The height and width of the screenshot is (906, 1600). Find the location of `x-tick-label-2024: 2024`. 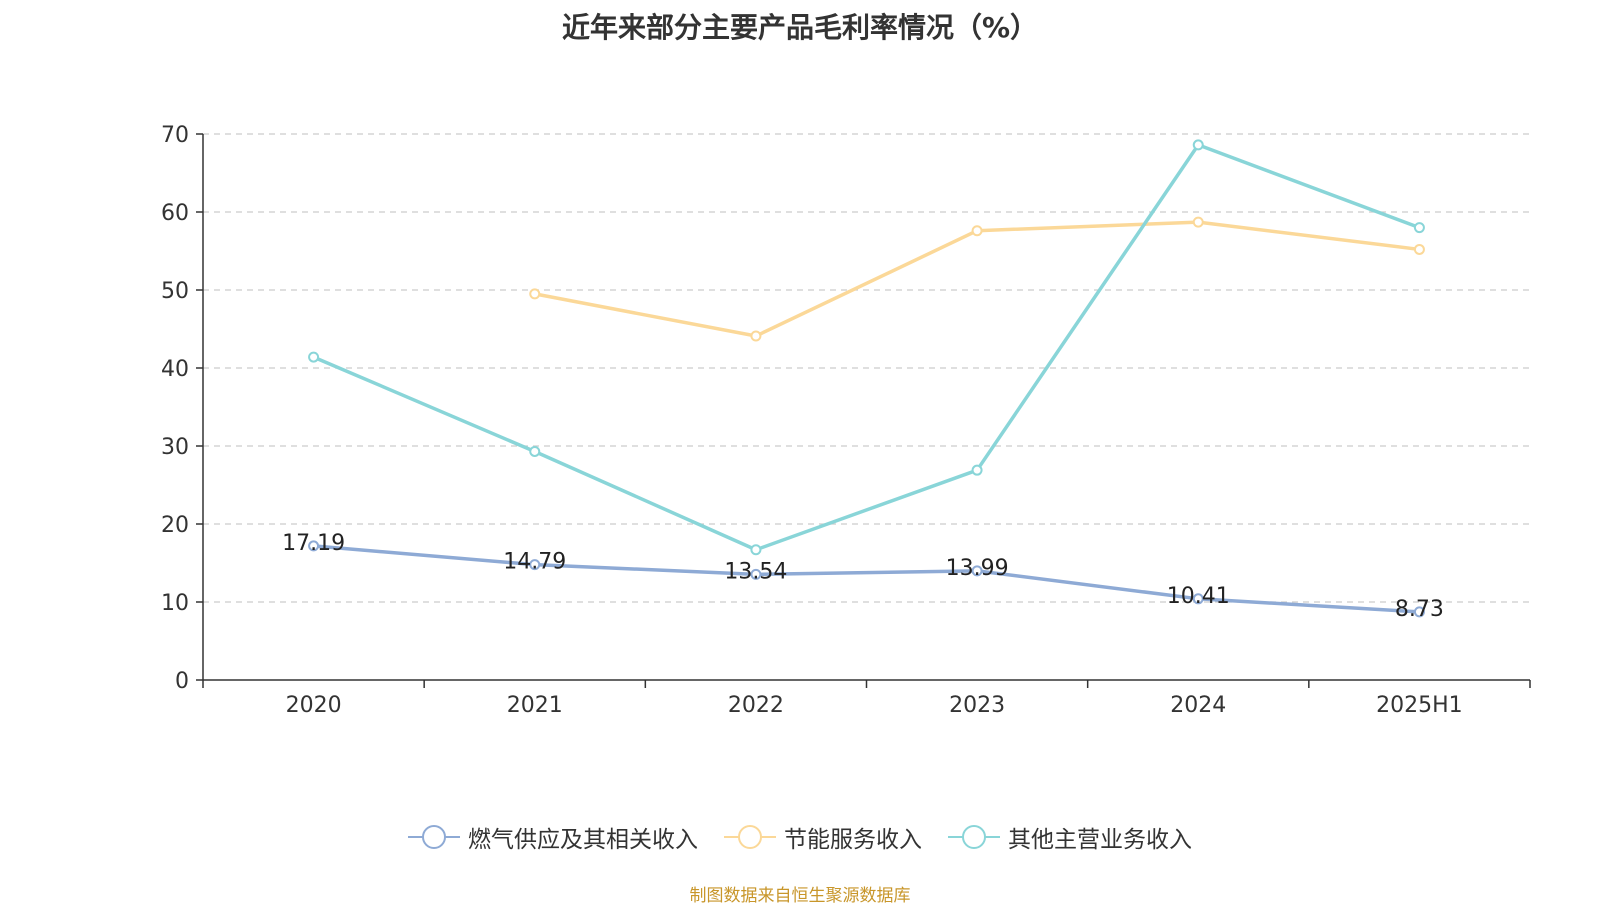

x-tick-label-2024: 2024 is located at coordinates (1198, 705).